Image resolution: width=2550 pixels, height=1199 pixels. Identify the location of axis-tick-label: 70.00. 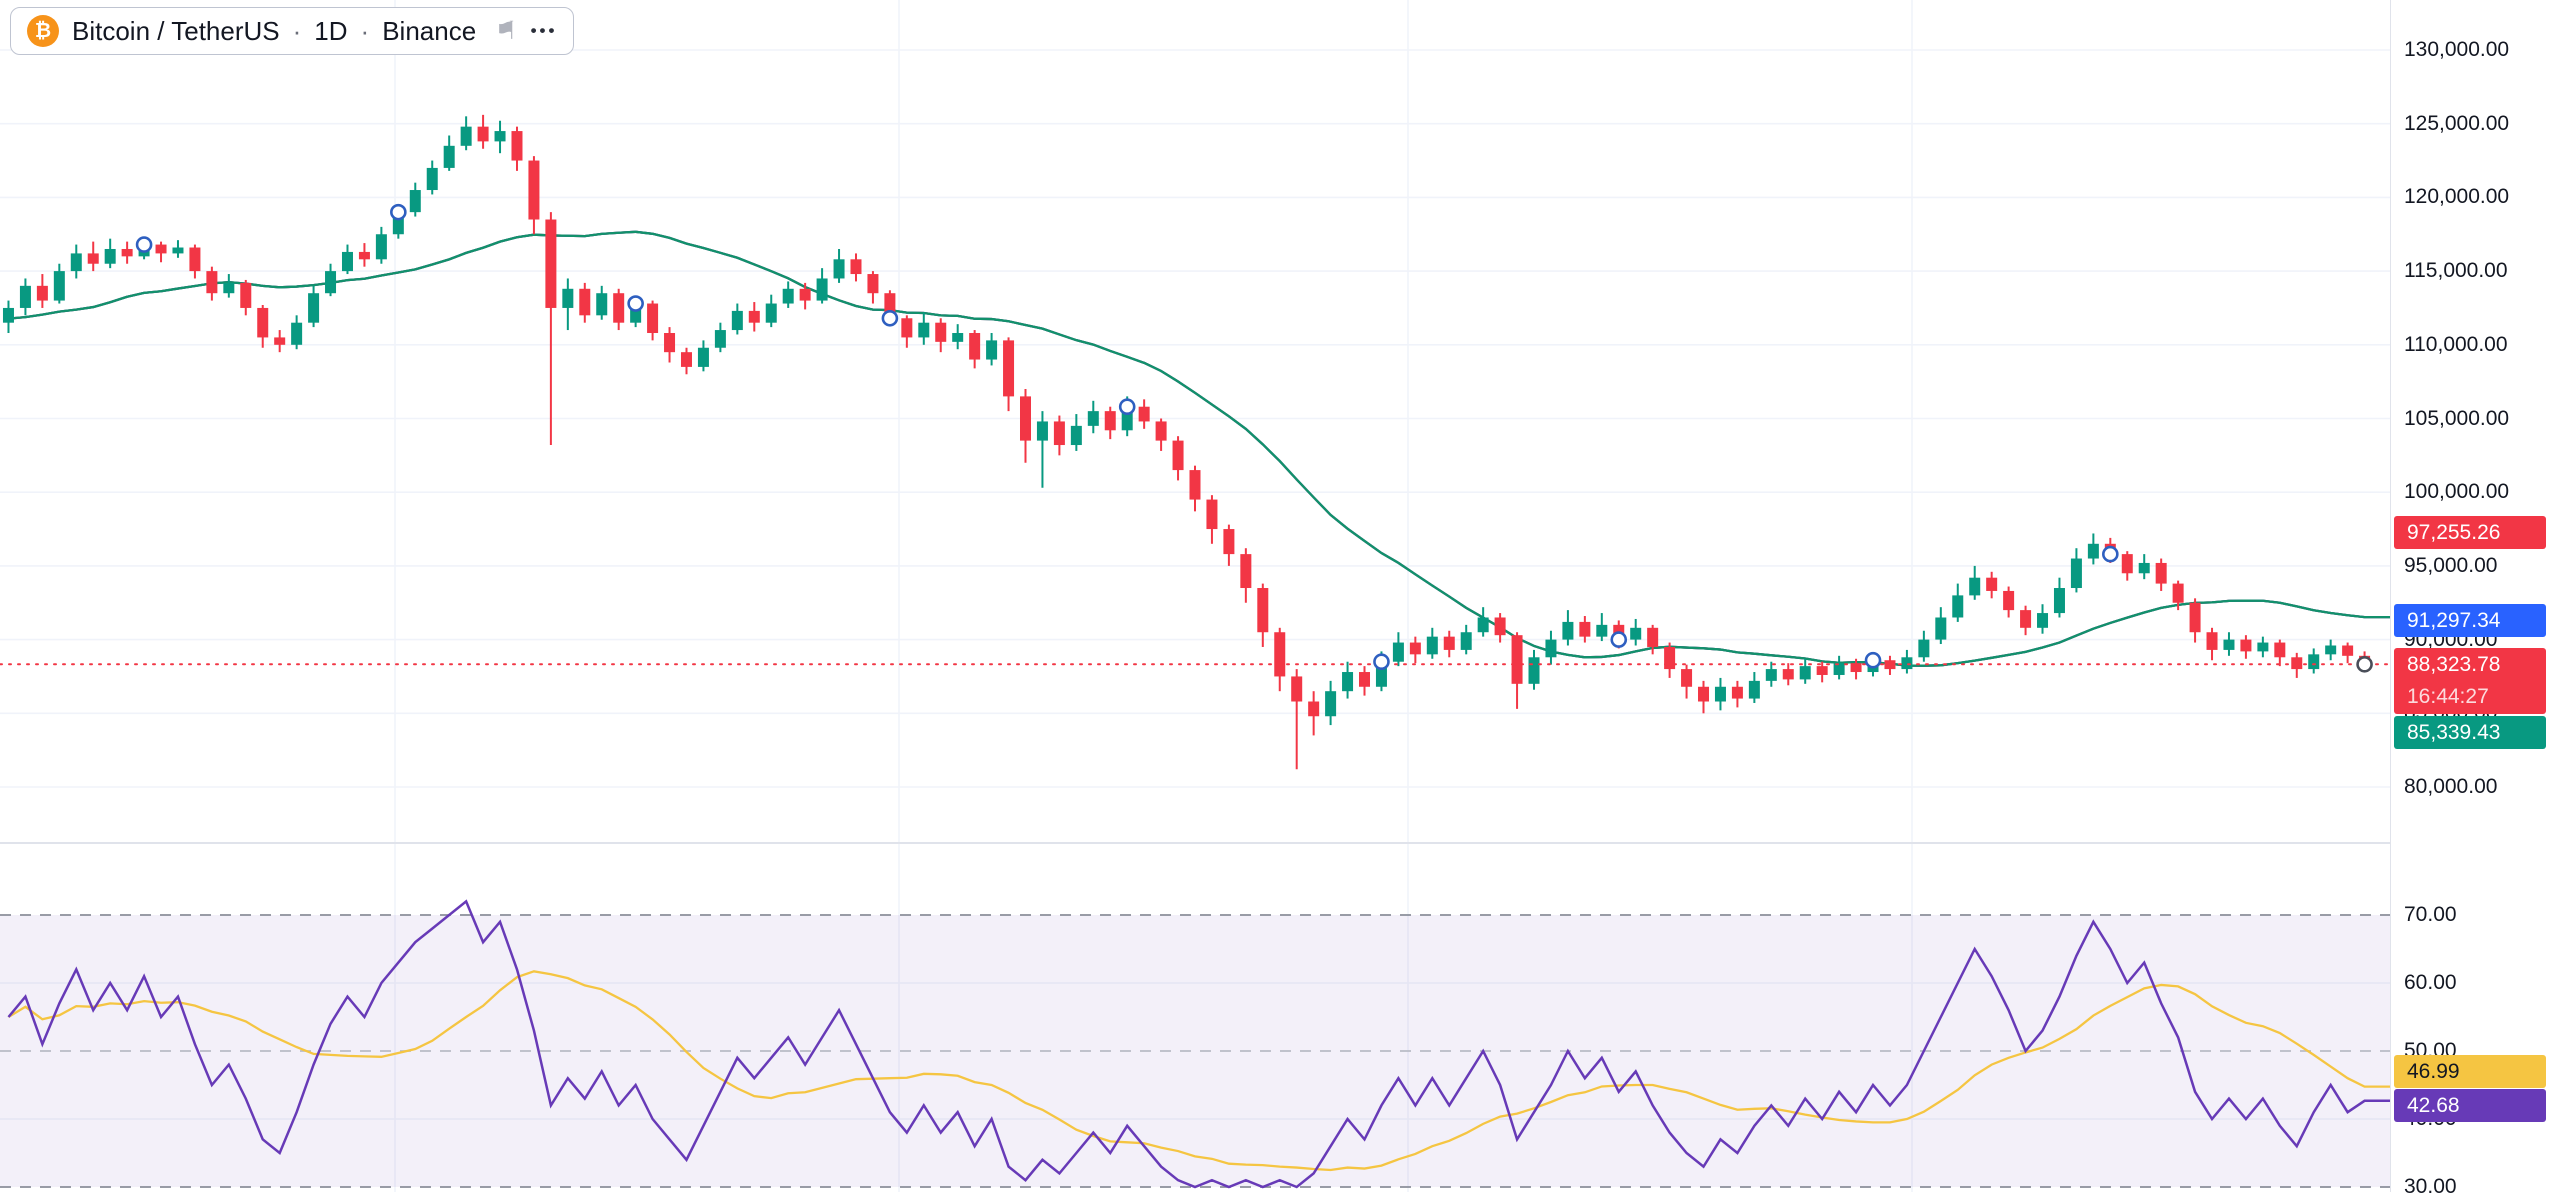
(2430, 914).